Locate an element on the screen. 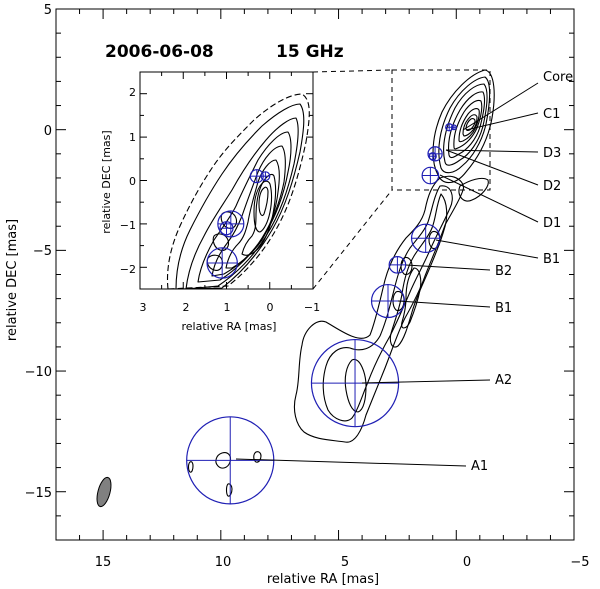 The width and height of the screenshot is (600, 589). contour-core-outer is located at coordinates (463, 126).